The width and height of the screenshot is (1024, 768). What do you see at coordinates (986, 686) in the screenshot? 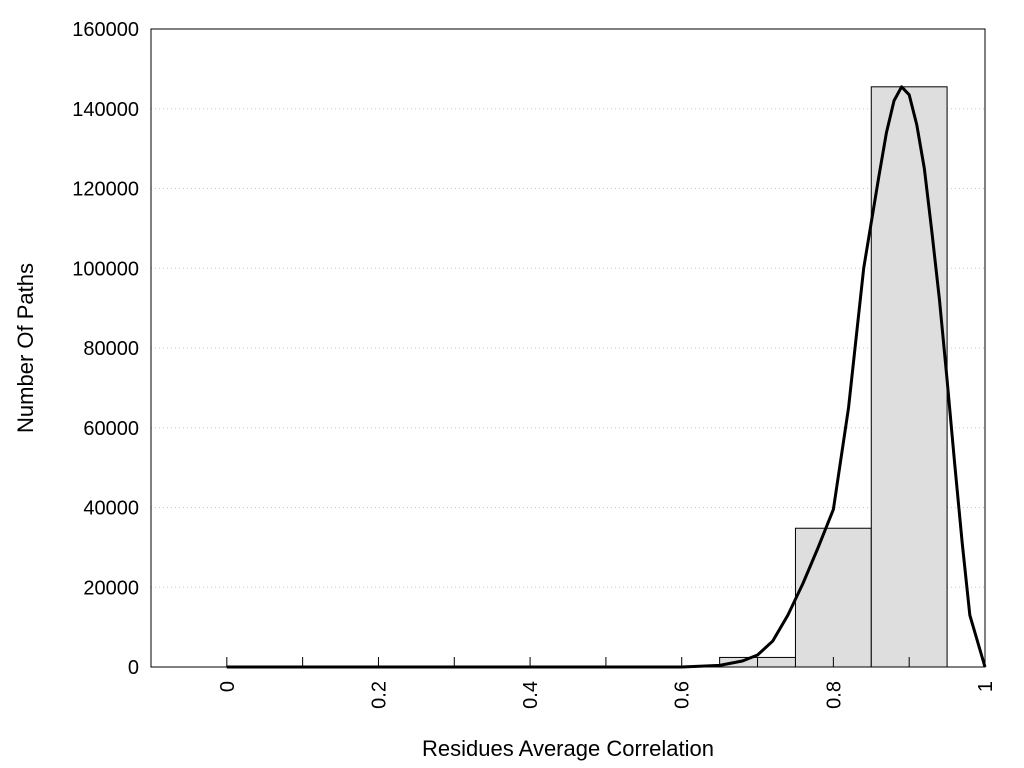
I see `x-tick-label: 1` at bounding box center [986, 686].